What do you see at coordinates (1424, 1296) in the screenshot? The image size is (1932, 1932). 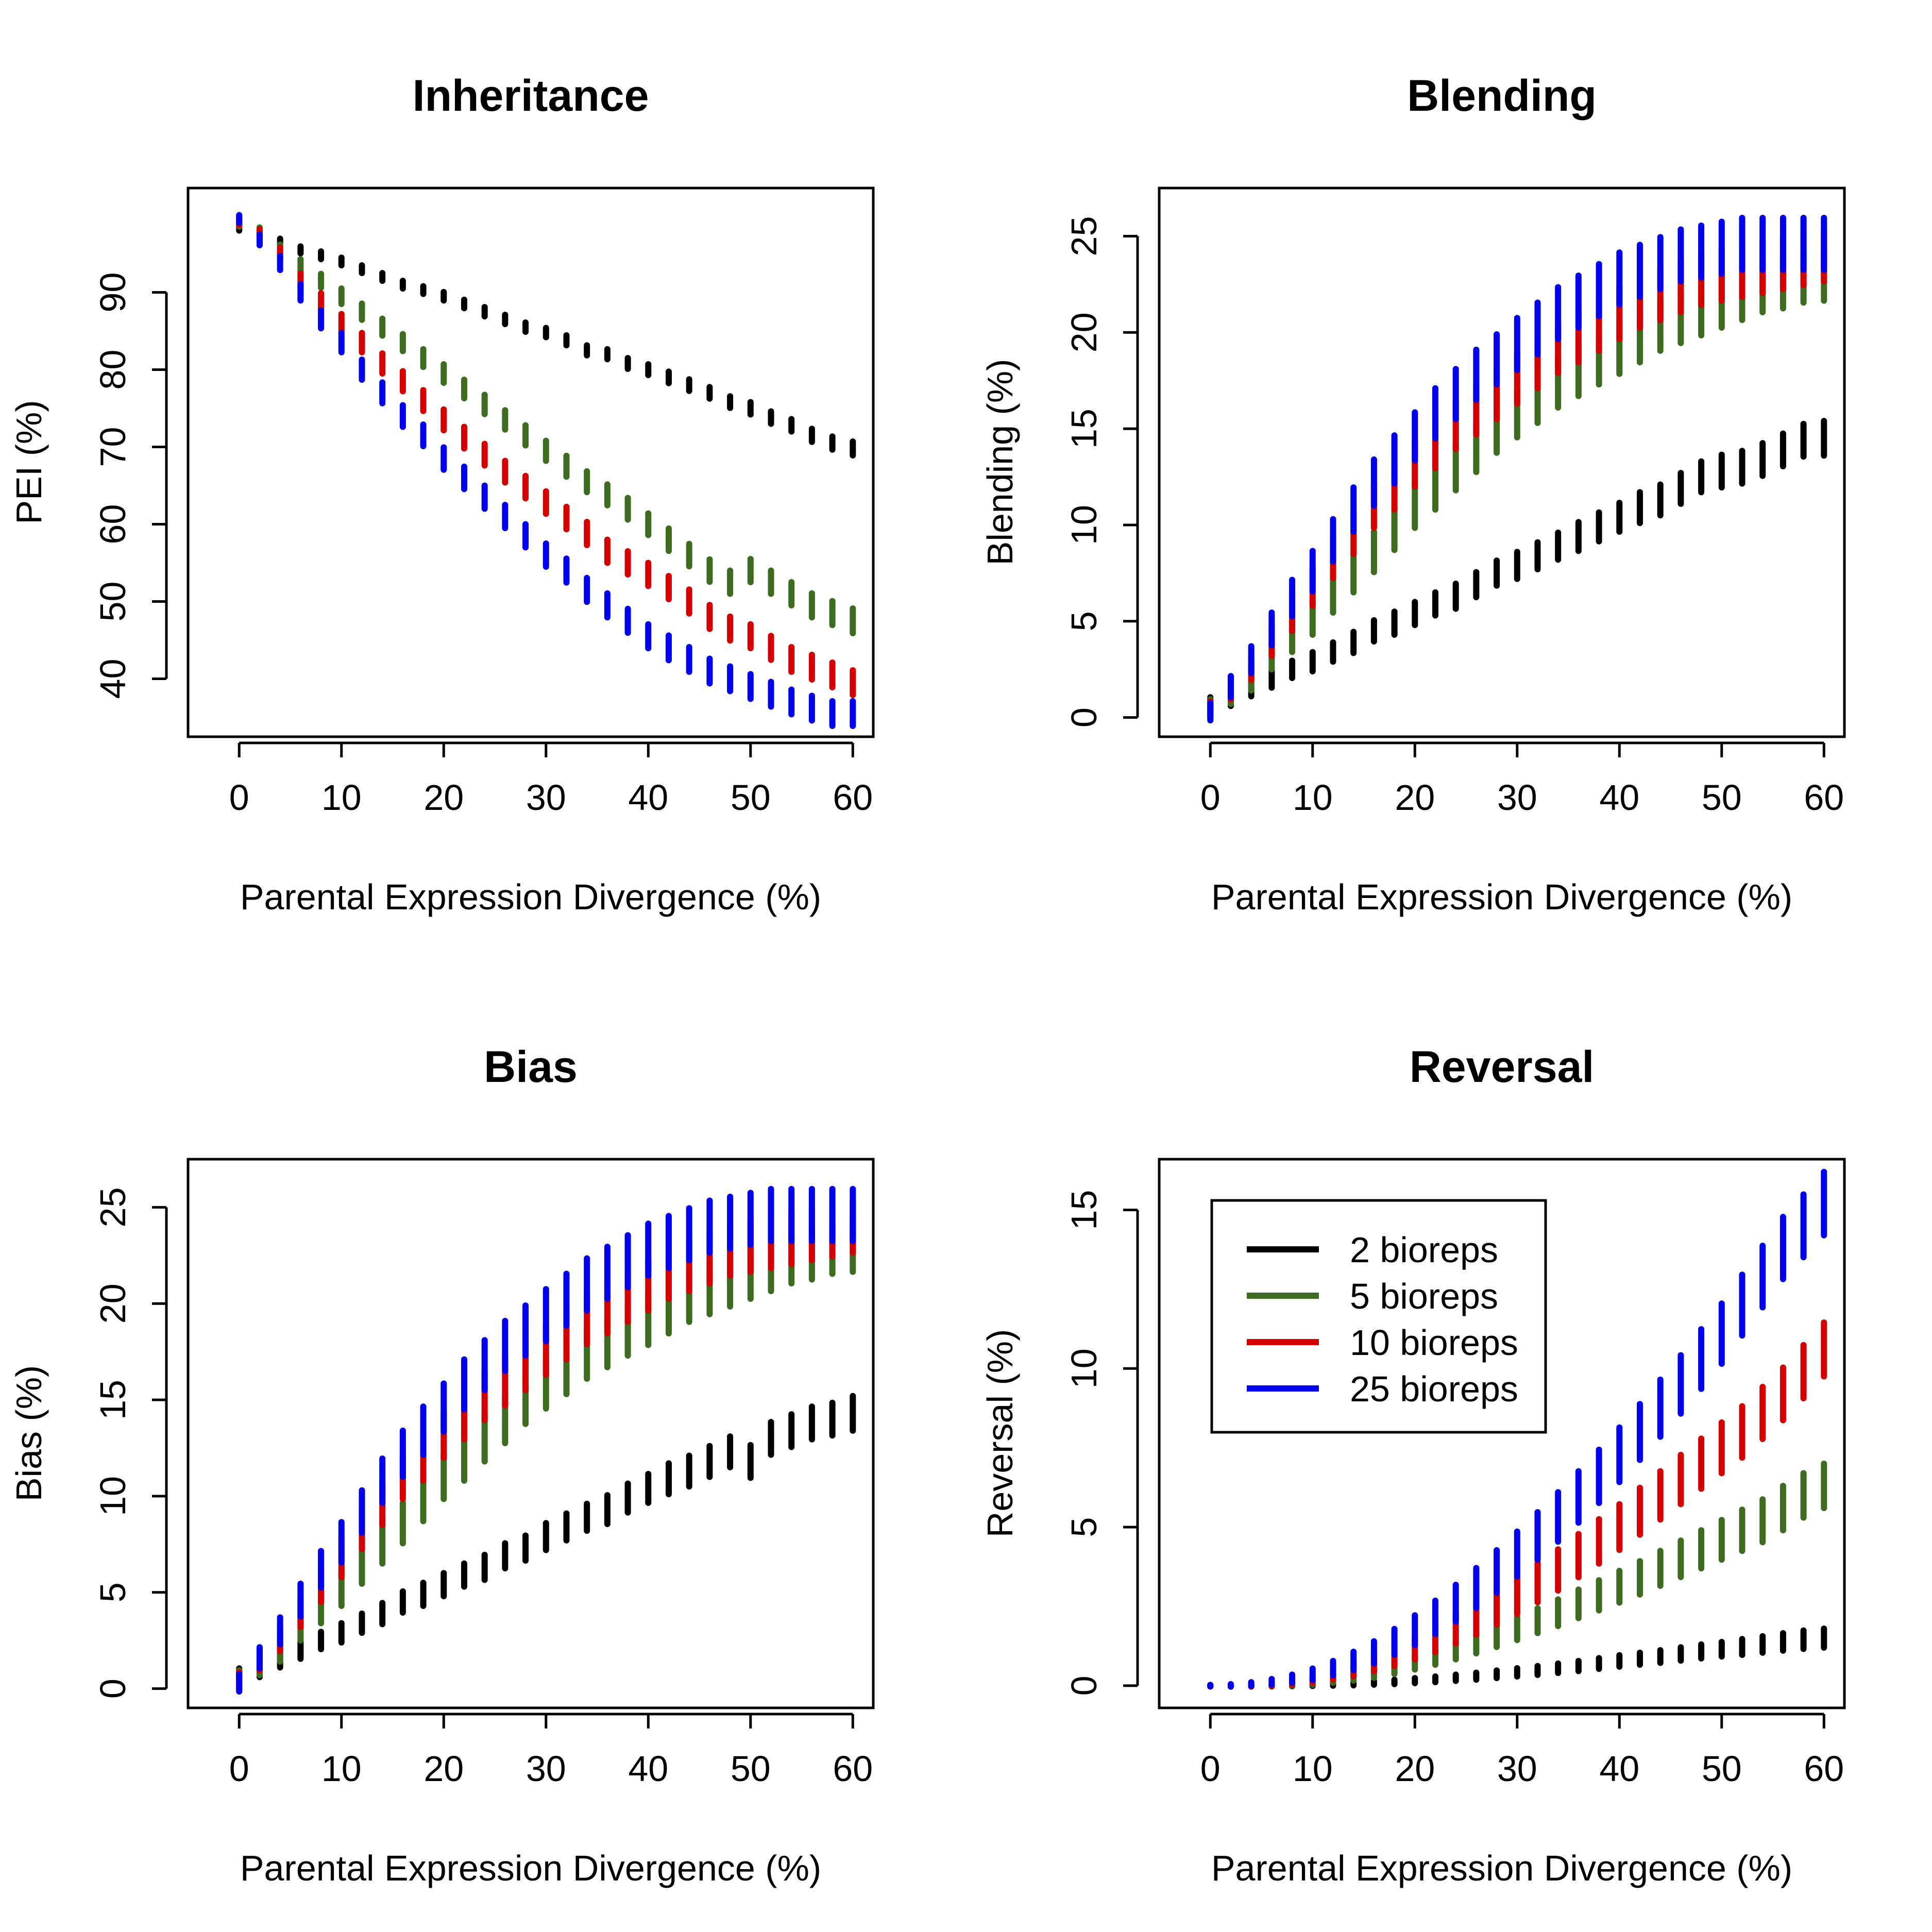 I see `legend-label: 5 bioreps` at bounding box center [1424, 1296].